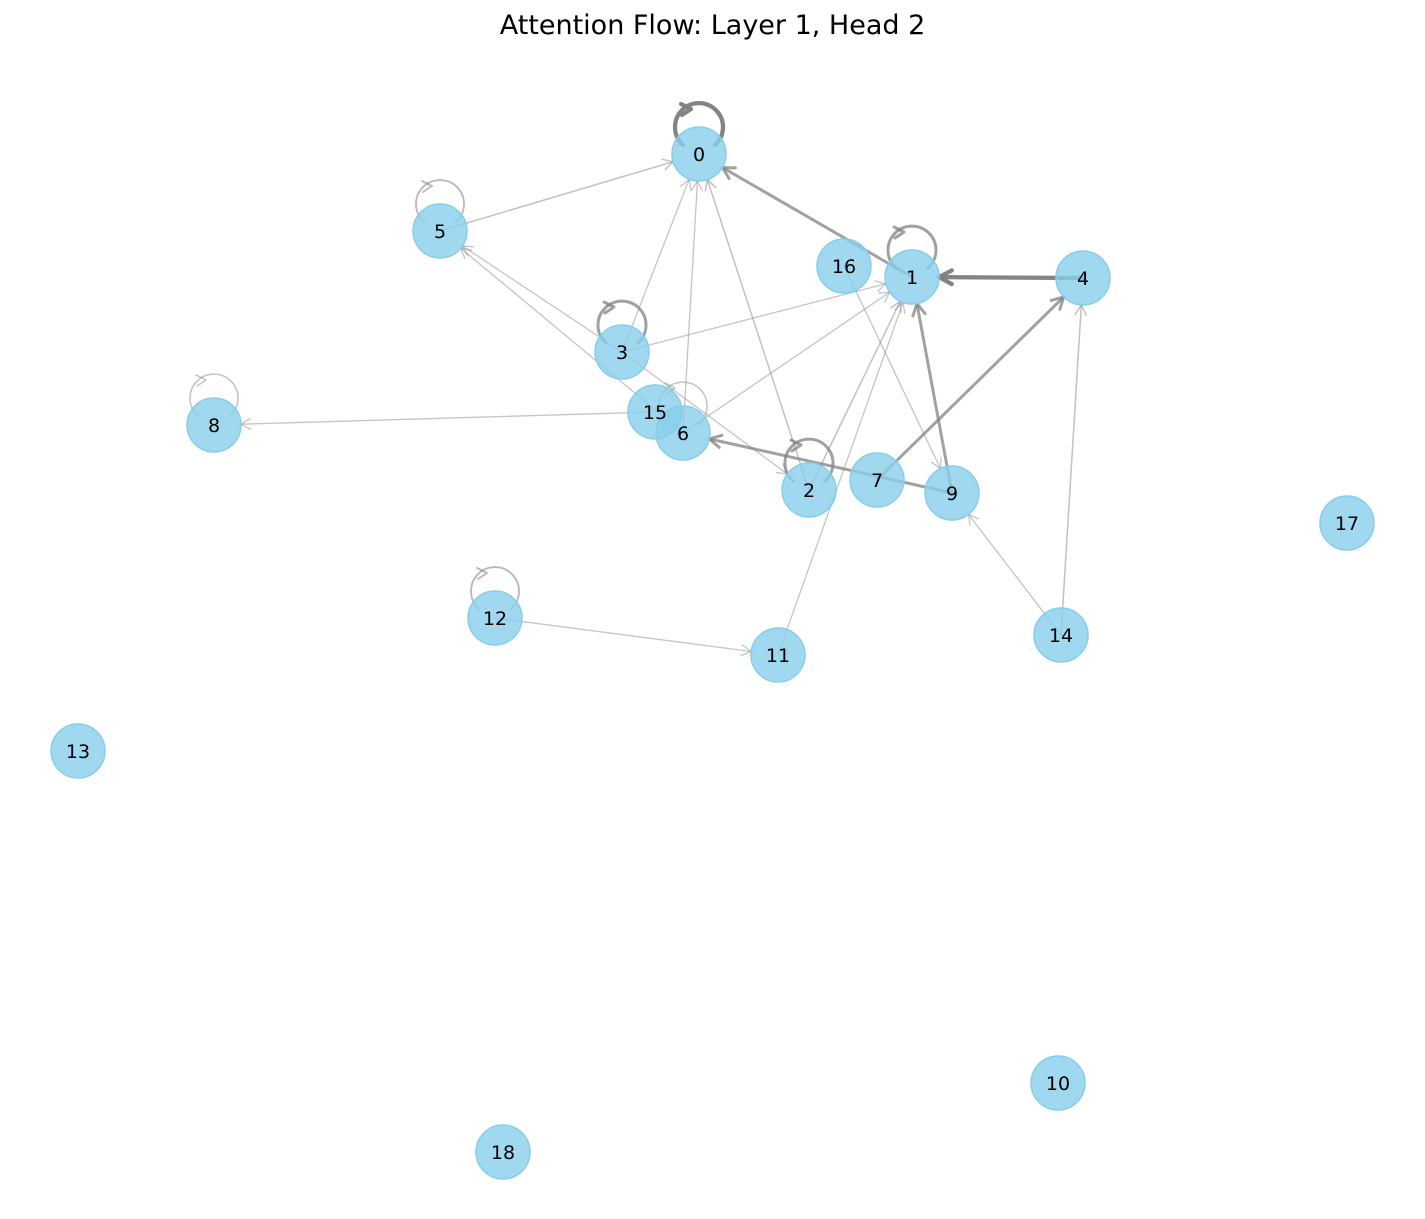  What do you see at coordinates (712, 25) in the screenshot?
I see `diagram-title: Attention Flow: Layer 1, Head 2` at bounding box center [712, 25].